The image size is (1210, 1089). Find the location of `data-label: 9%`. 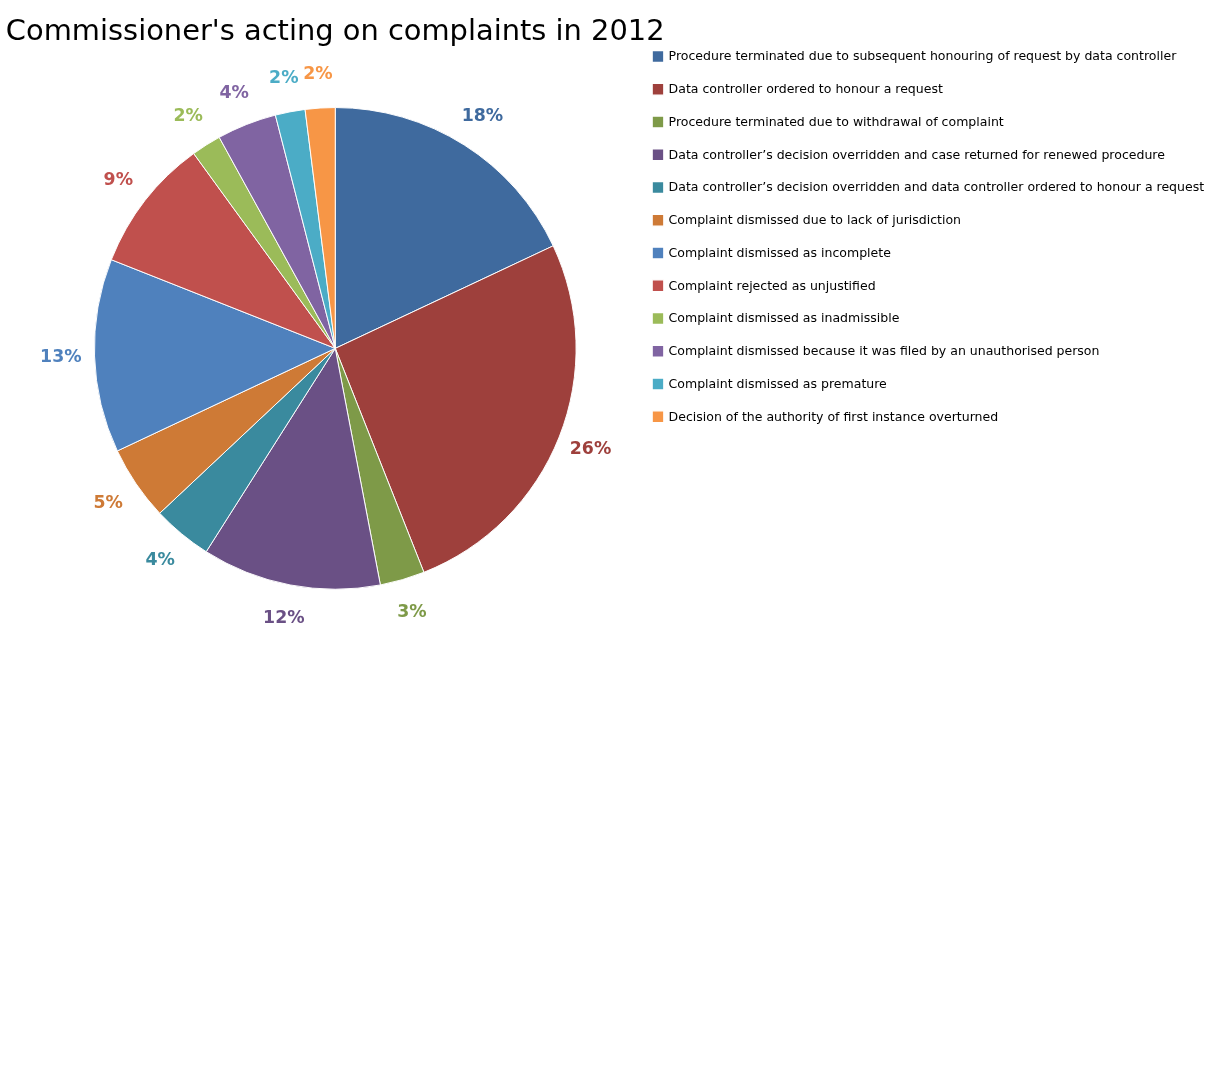

data-label: 9% is located at coordinates (118, 178).